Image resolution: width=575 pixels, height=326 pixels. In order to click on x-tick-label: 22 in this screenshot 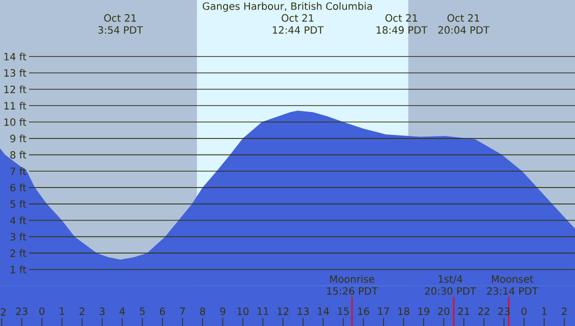, I will do `click(484, 311)`.